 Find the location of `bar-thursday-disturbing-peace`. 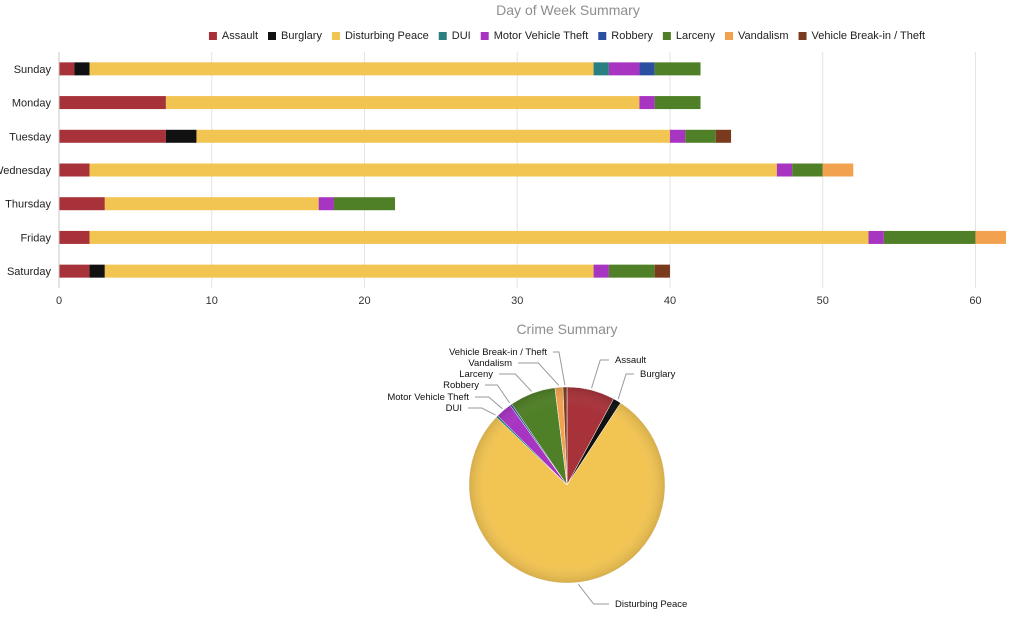

bar-thursday-disturbing-peace is located at coordinates (211, 204).